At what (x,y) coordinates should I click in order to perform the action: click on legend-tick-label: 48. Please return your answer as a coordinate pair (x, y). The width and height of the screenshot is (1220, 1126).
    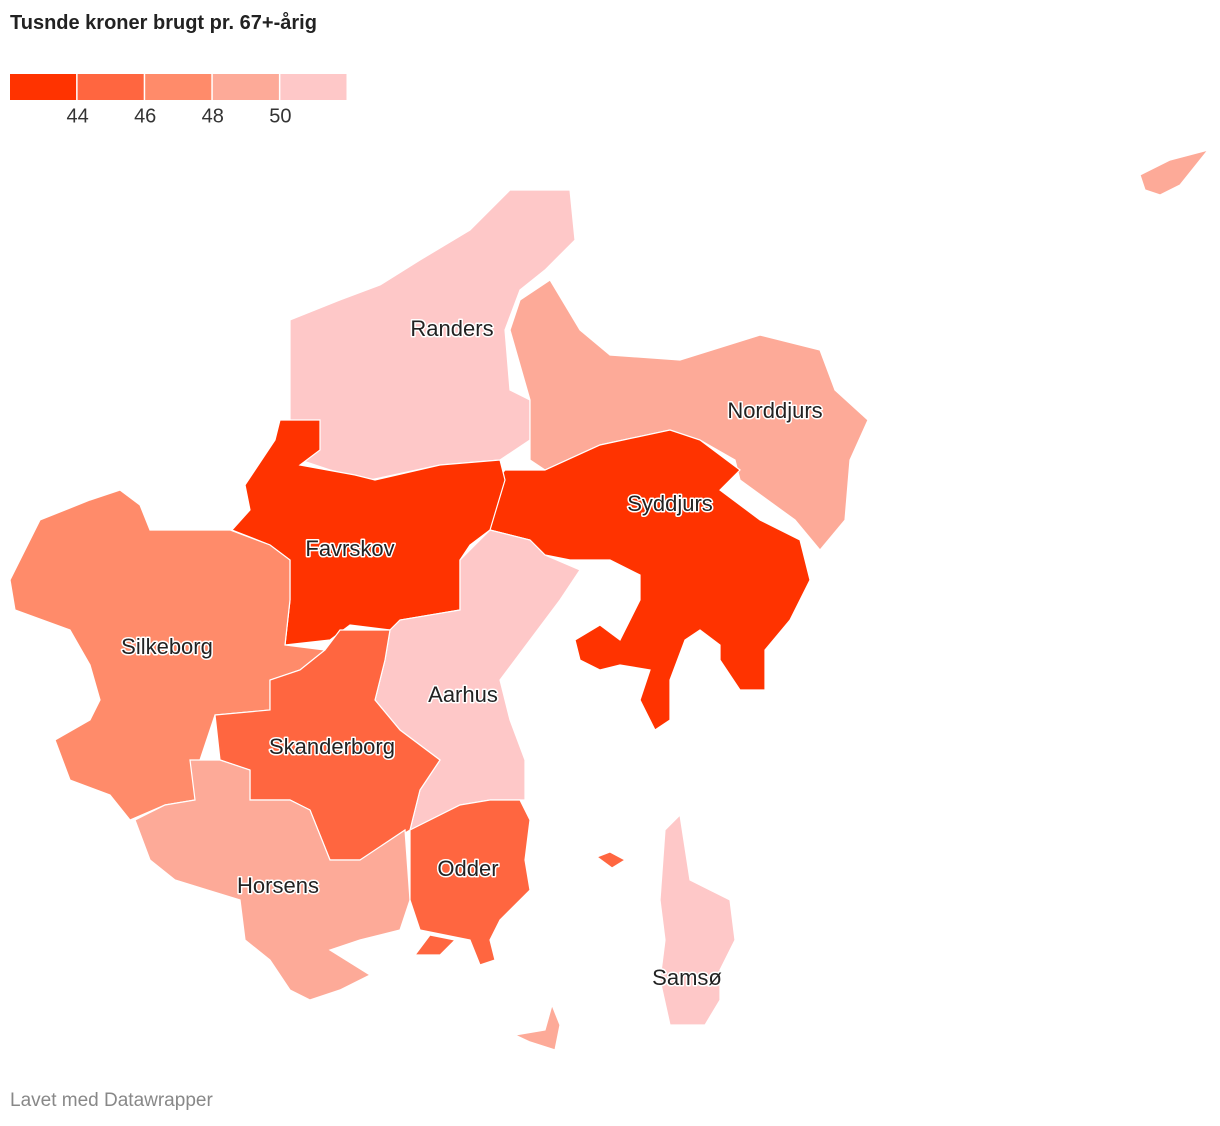
    Looking at the image, I should click on (213, 116).